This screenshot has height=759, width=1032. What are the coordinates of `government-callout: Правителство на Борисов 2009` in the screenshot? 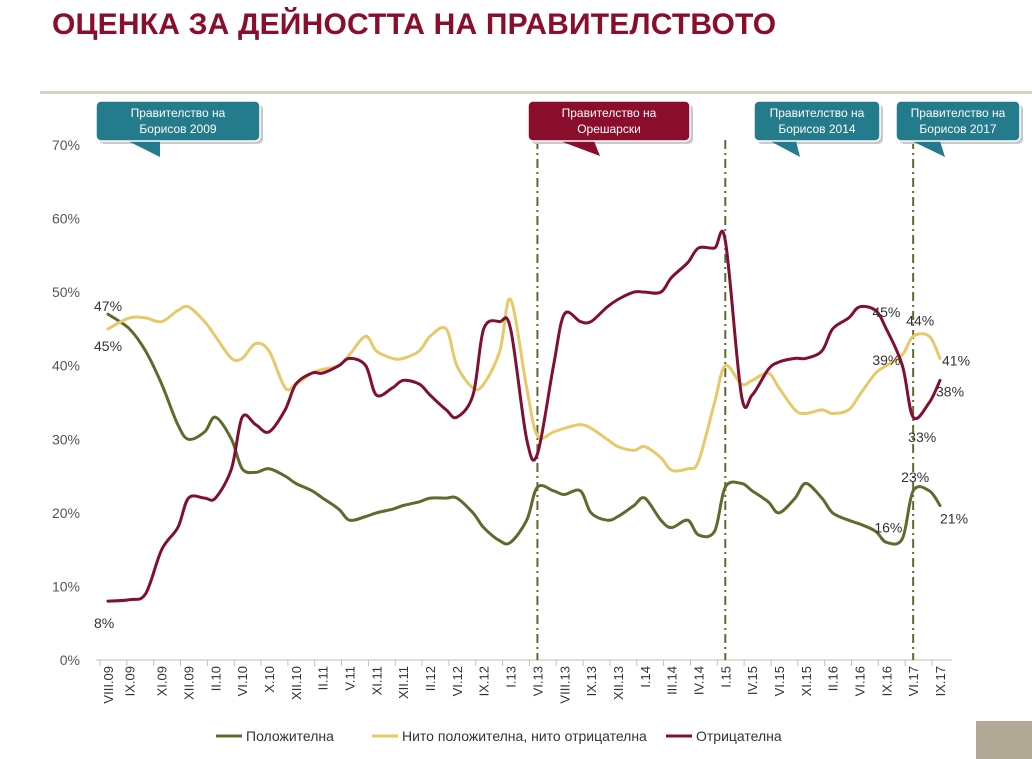 It's located at (179, 128).